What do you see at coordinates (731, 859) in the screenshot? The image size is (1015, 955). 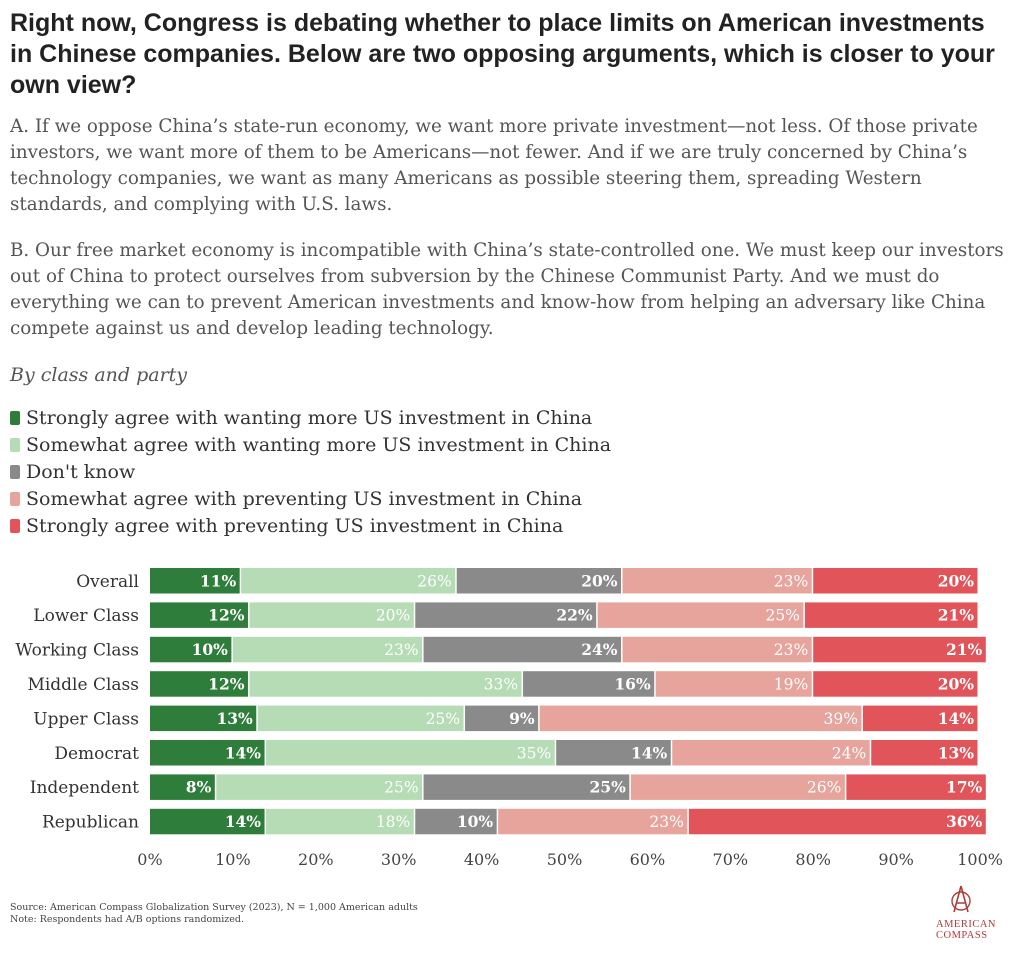 I see `x-tick-label: 70%` at bounding box center [731, 859].